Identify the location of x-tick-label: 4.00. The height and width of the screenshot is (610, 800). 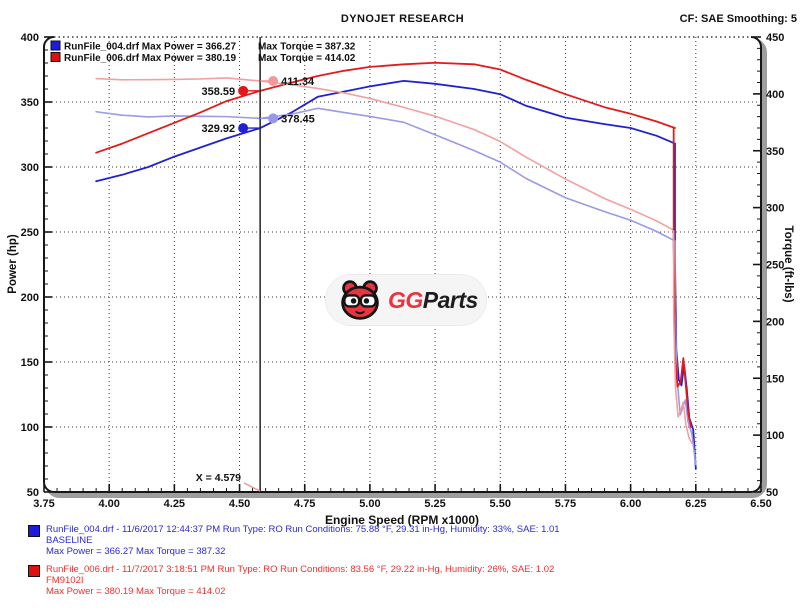
(108, 504).